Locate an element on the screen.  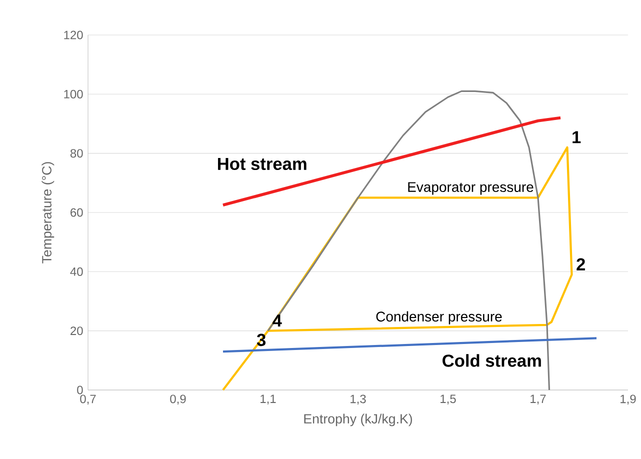
annotation: 1 is located at coordinates (576, 137).